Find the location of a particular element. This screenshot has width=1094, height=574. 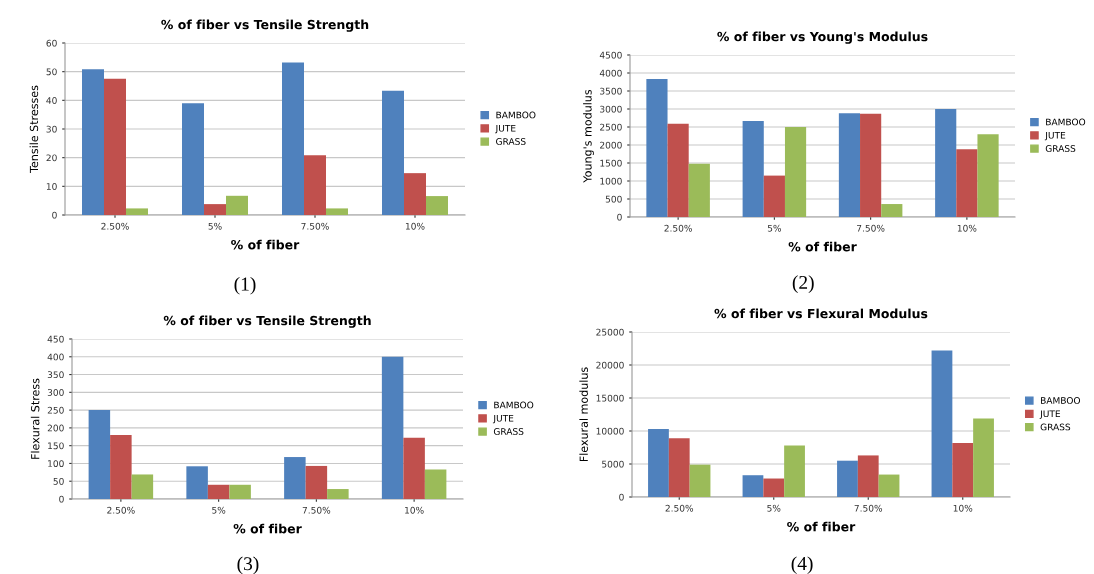

y-tick-label: 5000 is located at coordinates (613, 464).